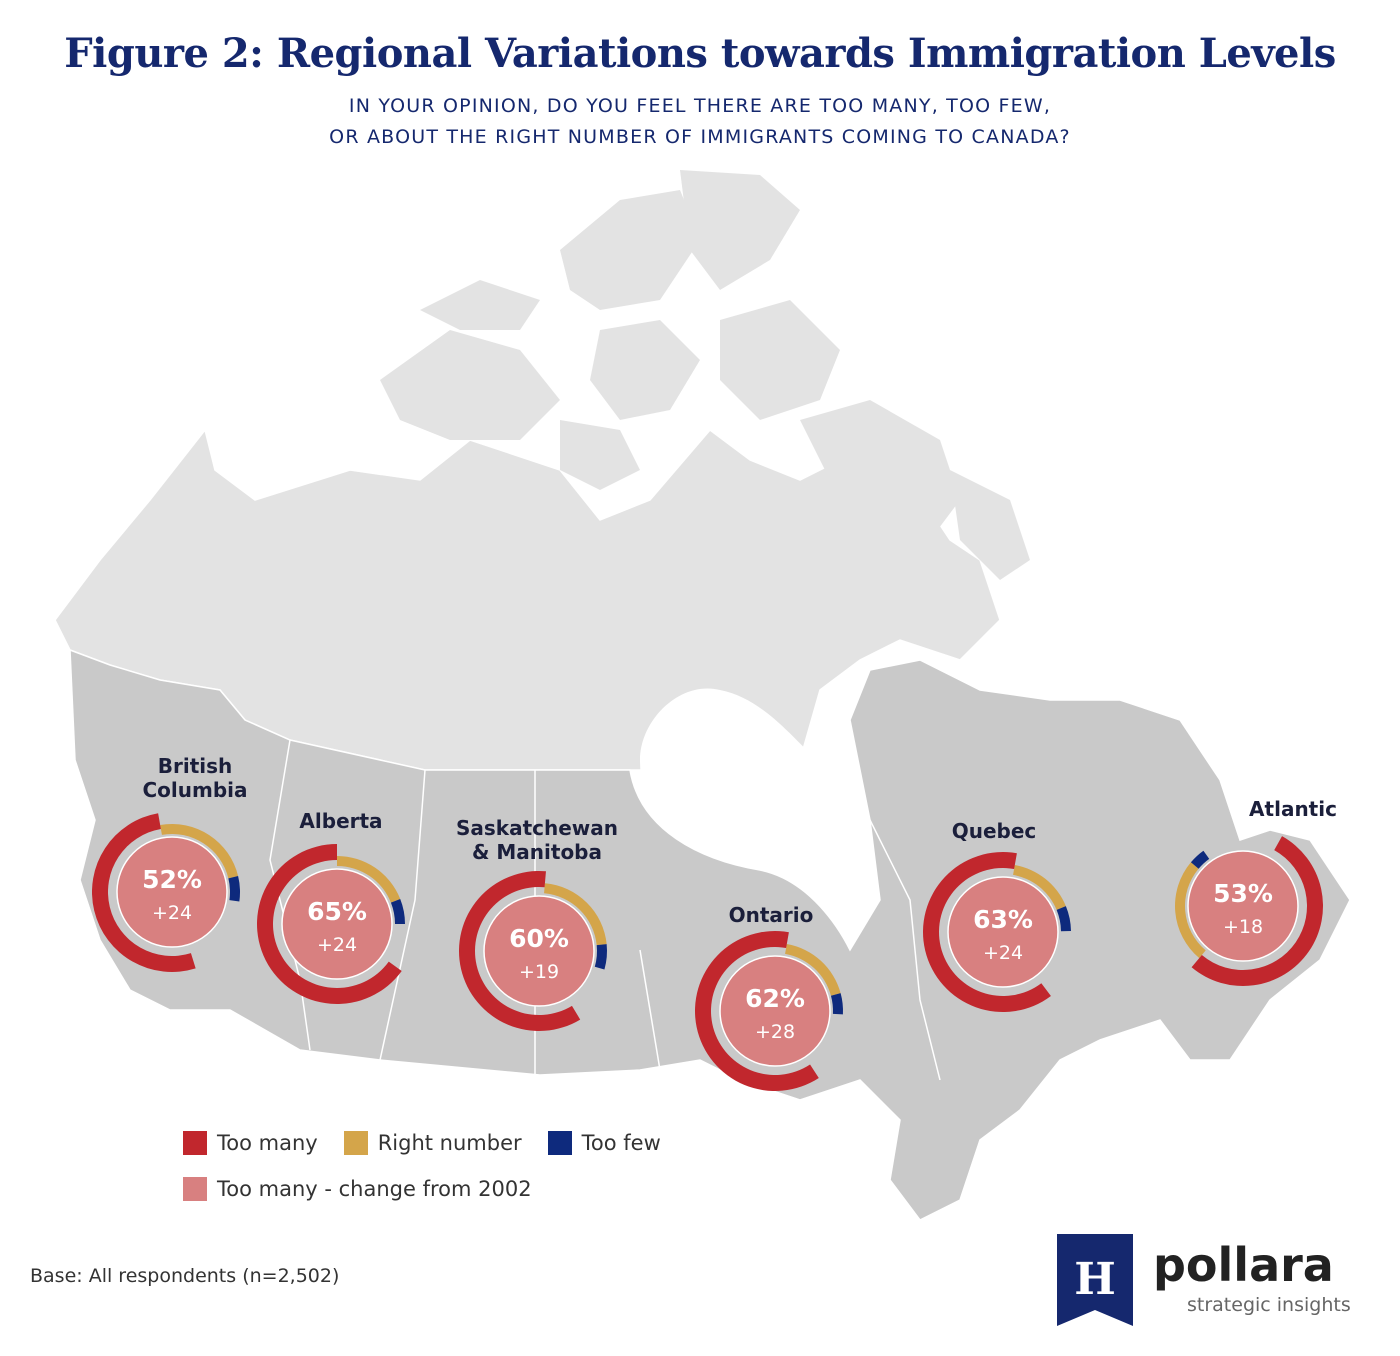 This screenshot has width=1400, height=1356. I want to click on legend-change-label: Too many - change from 2002, so click(374, 1189).